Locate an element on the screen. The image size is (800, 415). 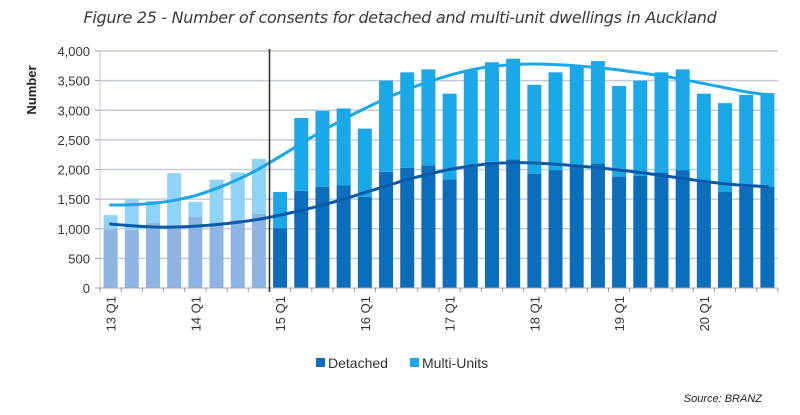
x-tick-label: 16 Q1 is located at coordinates (365, 313).